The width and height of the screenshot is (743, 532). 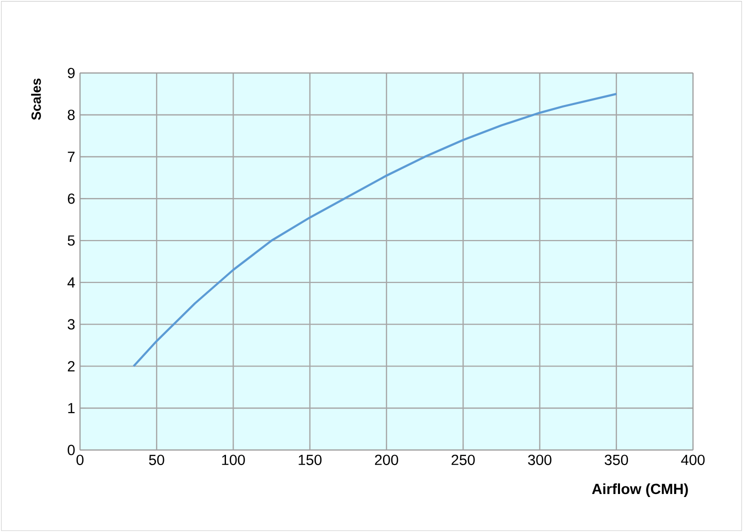 What do you see at coordinates (71, 115) in the screenshot?
I see `y-tick-label: 8` at bounding box center [71, 115].